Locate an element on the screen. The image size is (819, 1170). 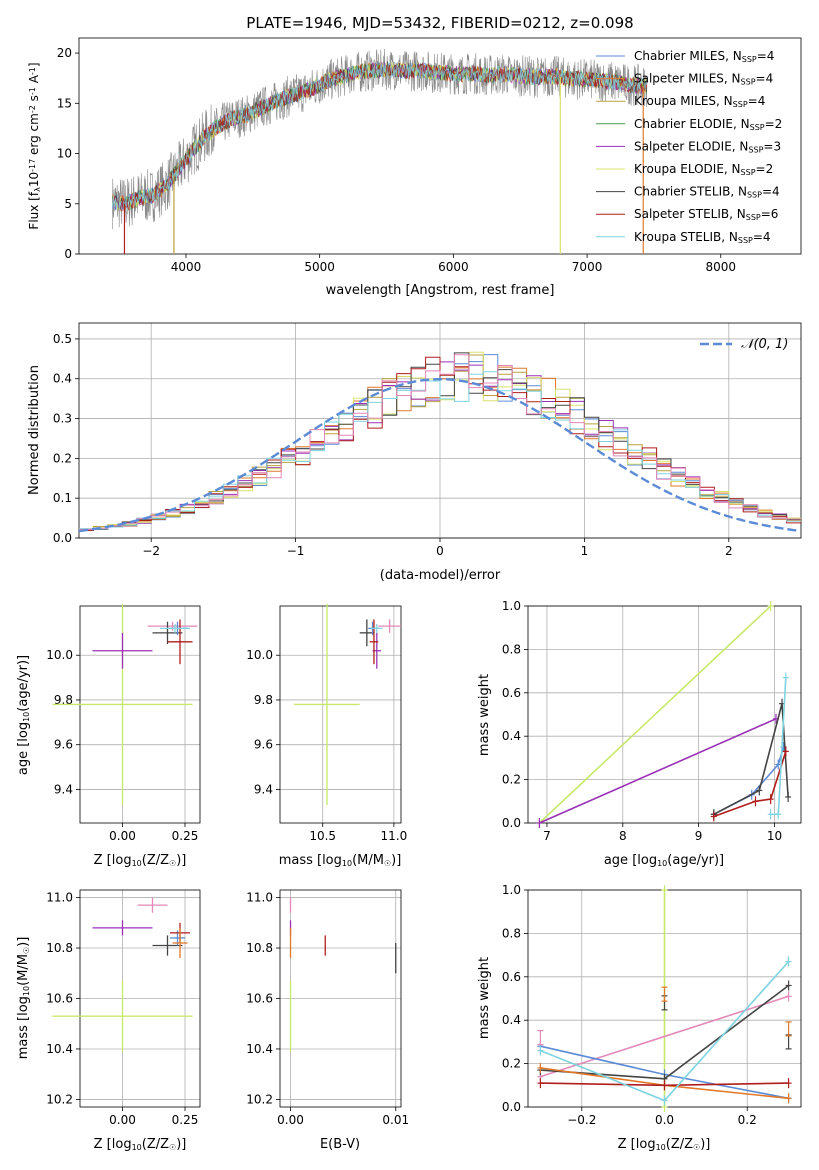
legend-label: Kroupa ELODIE, NSSP=2 is located at coordinates (703, 169).